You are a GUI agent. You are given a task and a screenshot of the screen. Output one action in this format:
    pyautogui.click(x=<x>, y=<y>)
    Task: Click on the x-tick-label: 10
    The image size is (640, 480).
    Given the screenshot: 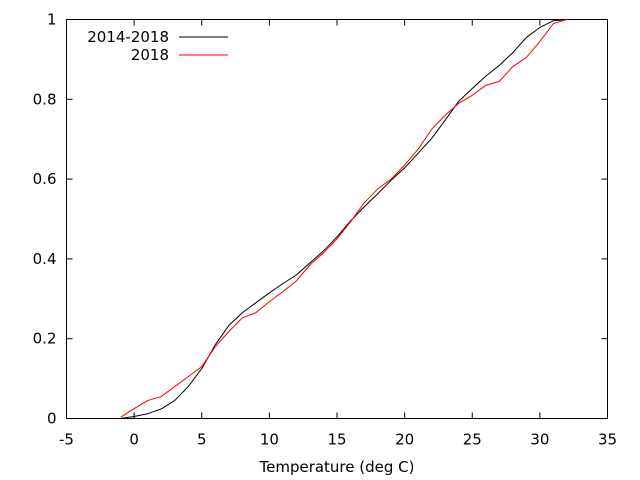 What is the action you would take?
    pyautogui.click(x=269, y=440)
    